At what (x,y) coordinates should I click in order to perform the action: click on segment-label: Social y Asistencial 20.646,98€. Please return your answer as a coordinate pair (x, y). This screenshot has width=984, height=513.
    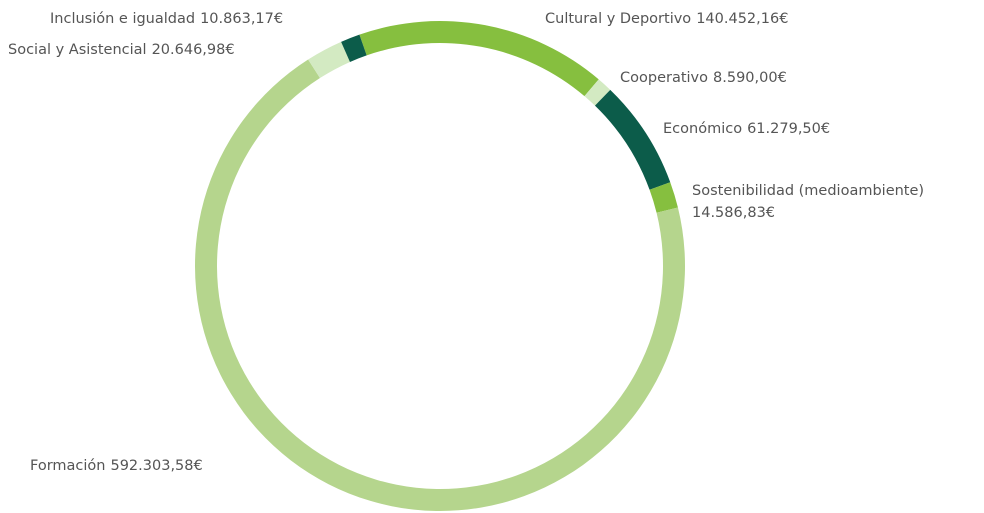
    Looking at the image, I should click on (121, 50).